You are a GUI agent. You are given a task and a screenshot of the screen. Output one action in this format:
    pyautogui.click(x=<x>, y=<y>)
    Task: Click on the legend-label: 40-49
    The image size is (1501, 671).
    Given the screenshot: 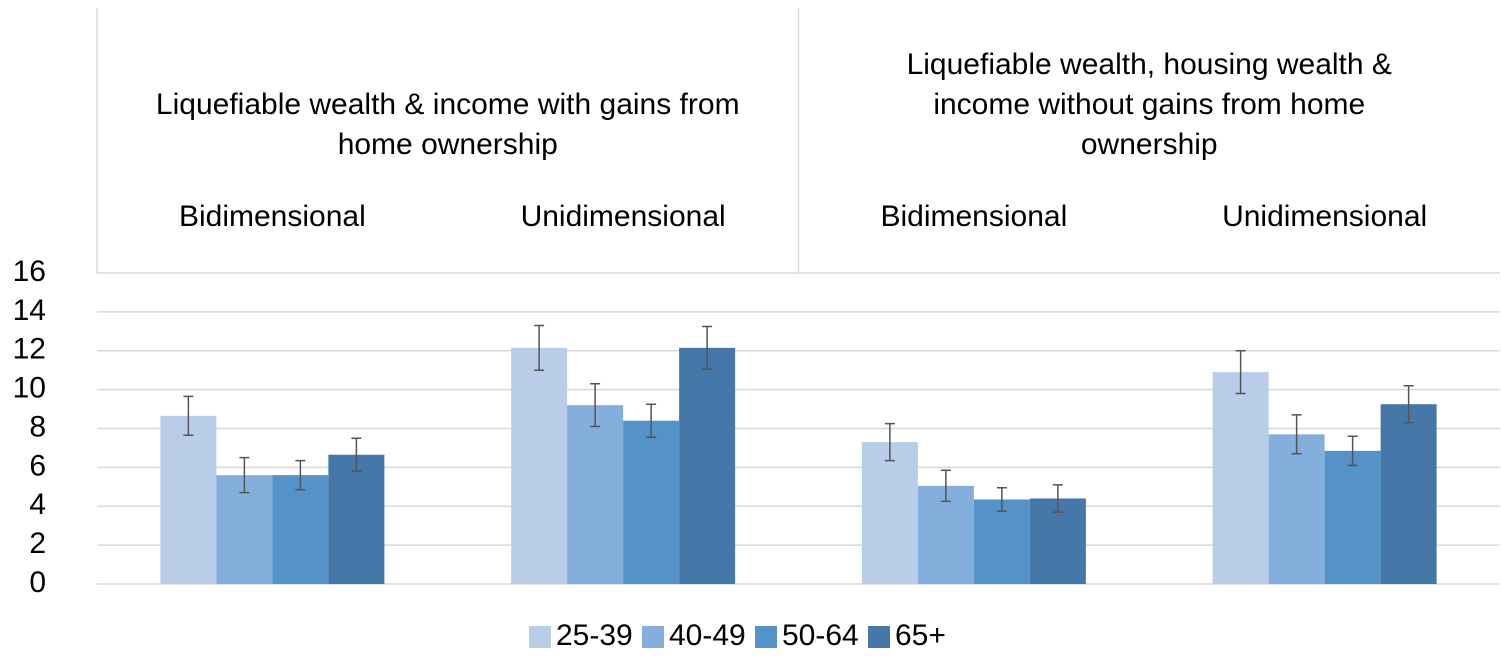 What is the action you would take?
    pyautogui.click(x=707, y=635)
    